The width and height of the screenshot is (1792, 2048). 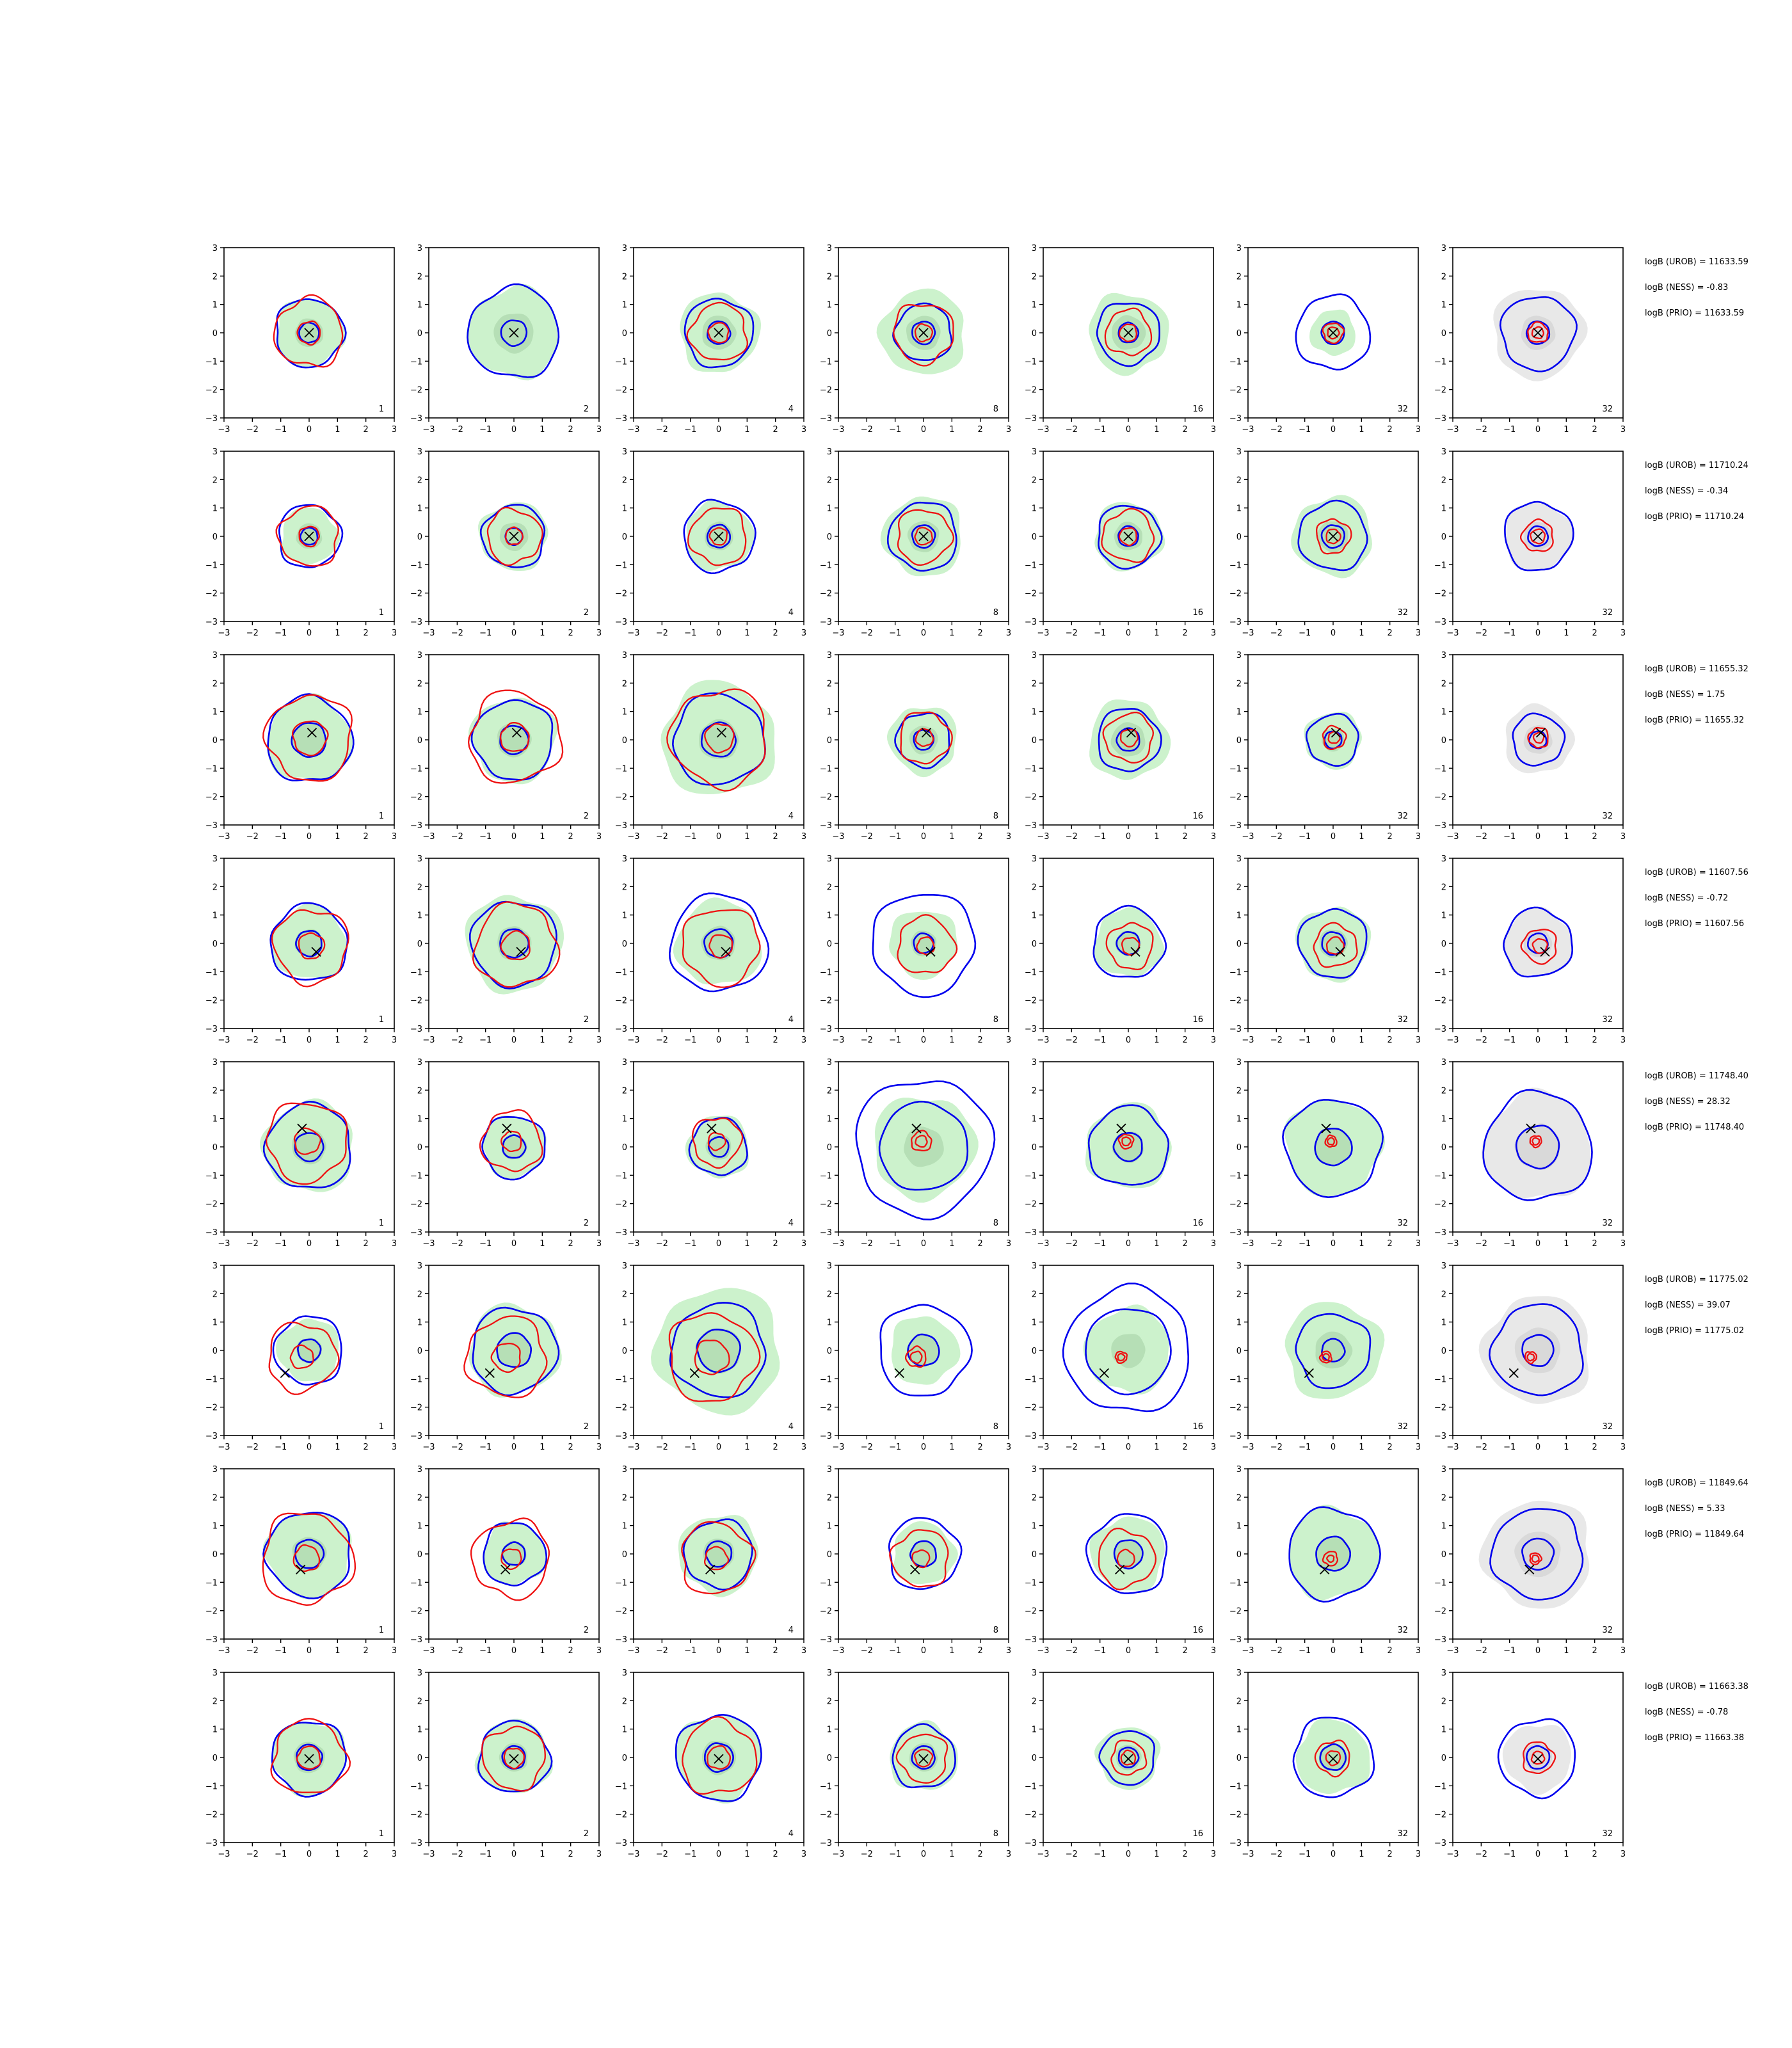 What do you see at coordinates (1696, 669) in the screenshot?
I see `stat-label-r3: logB (UROB) = 11655.32` at bounding box center [1696, 669].